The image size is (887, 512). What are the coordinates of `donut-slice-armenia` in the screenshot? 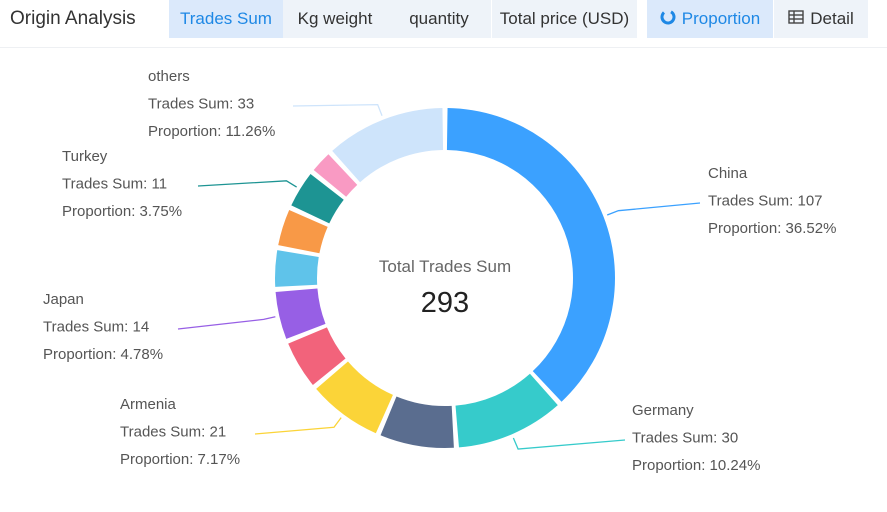 It's located at (354, 397).